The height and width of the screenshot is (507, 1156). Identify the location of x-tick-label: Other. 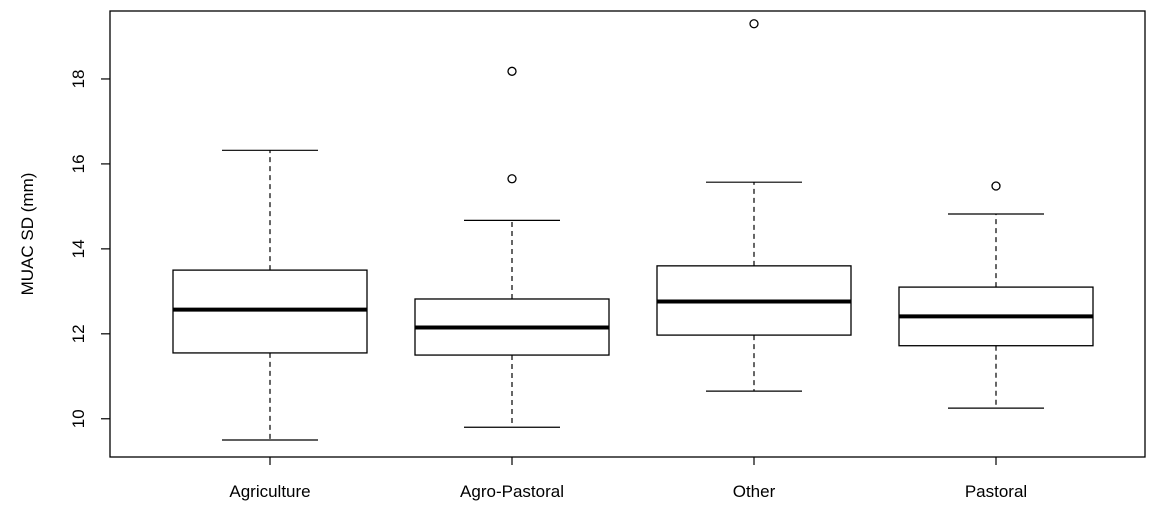
(754, 491).